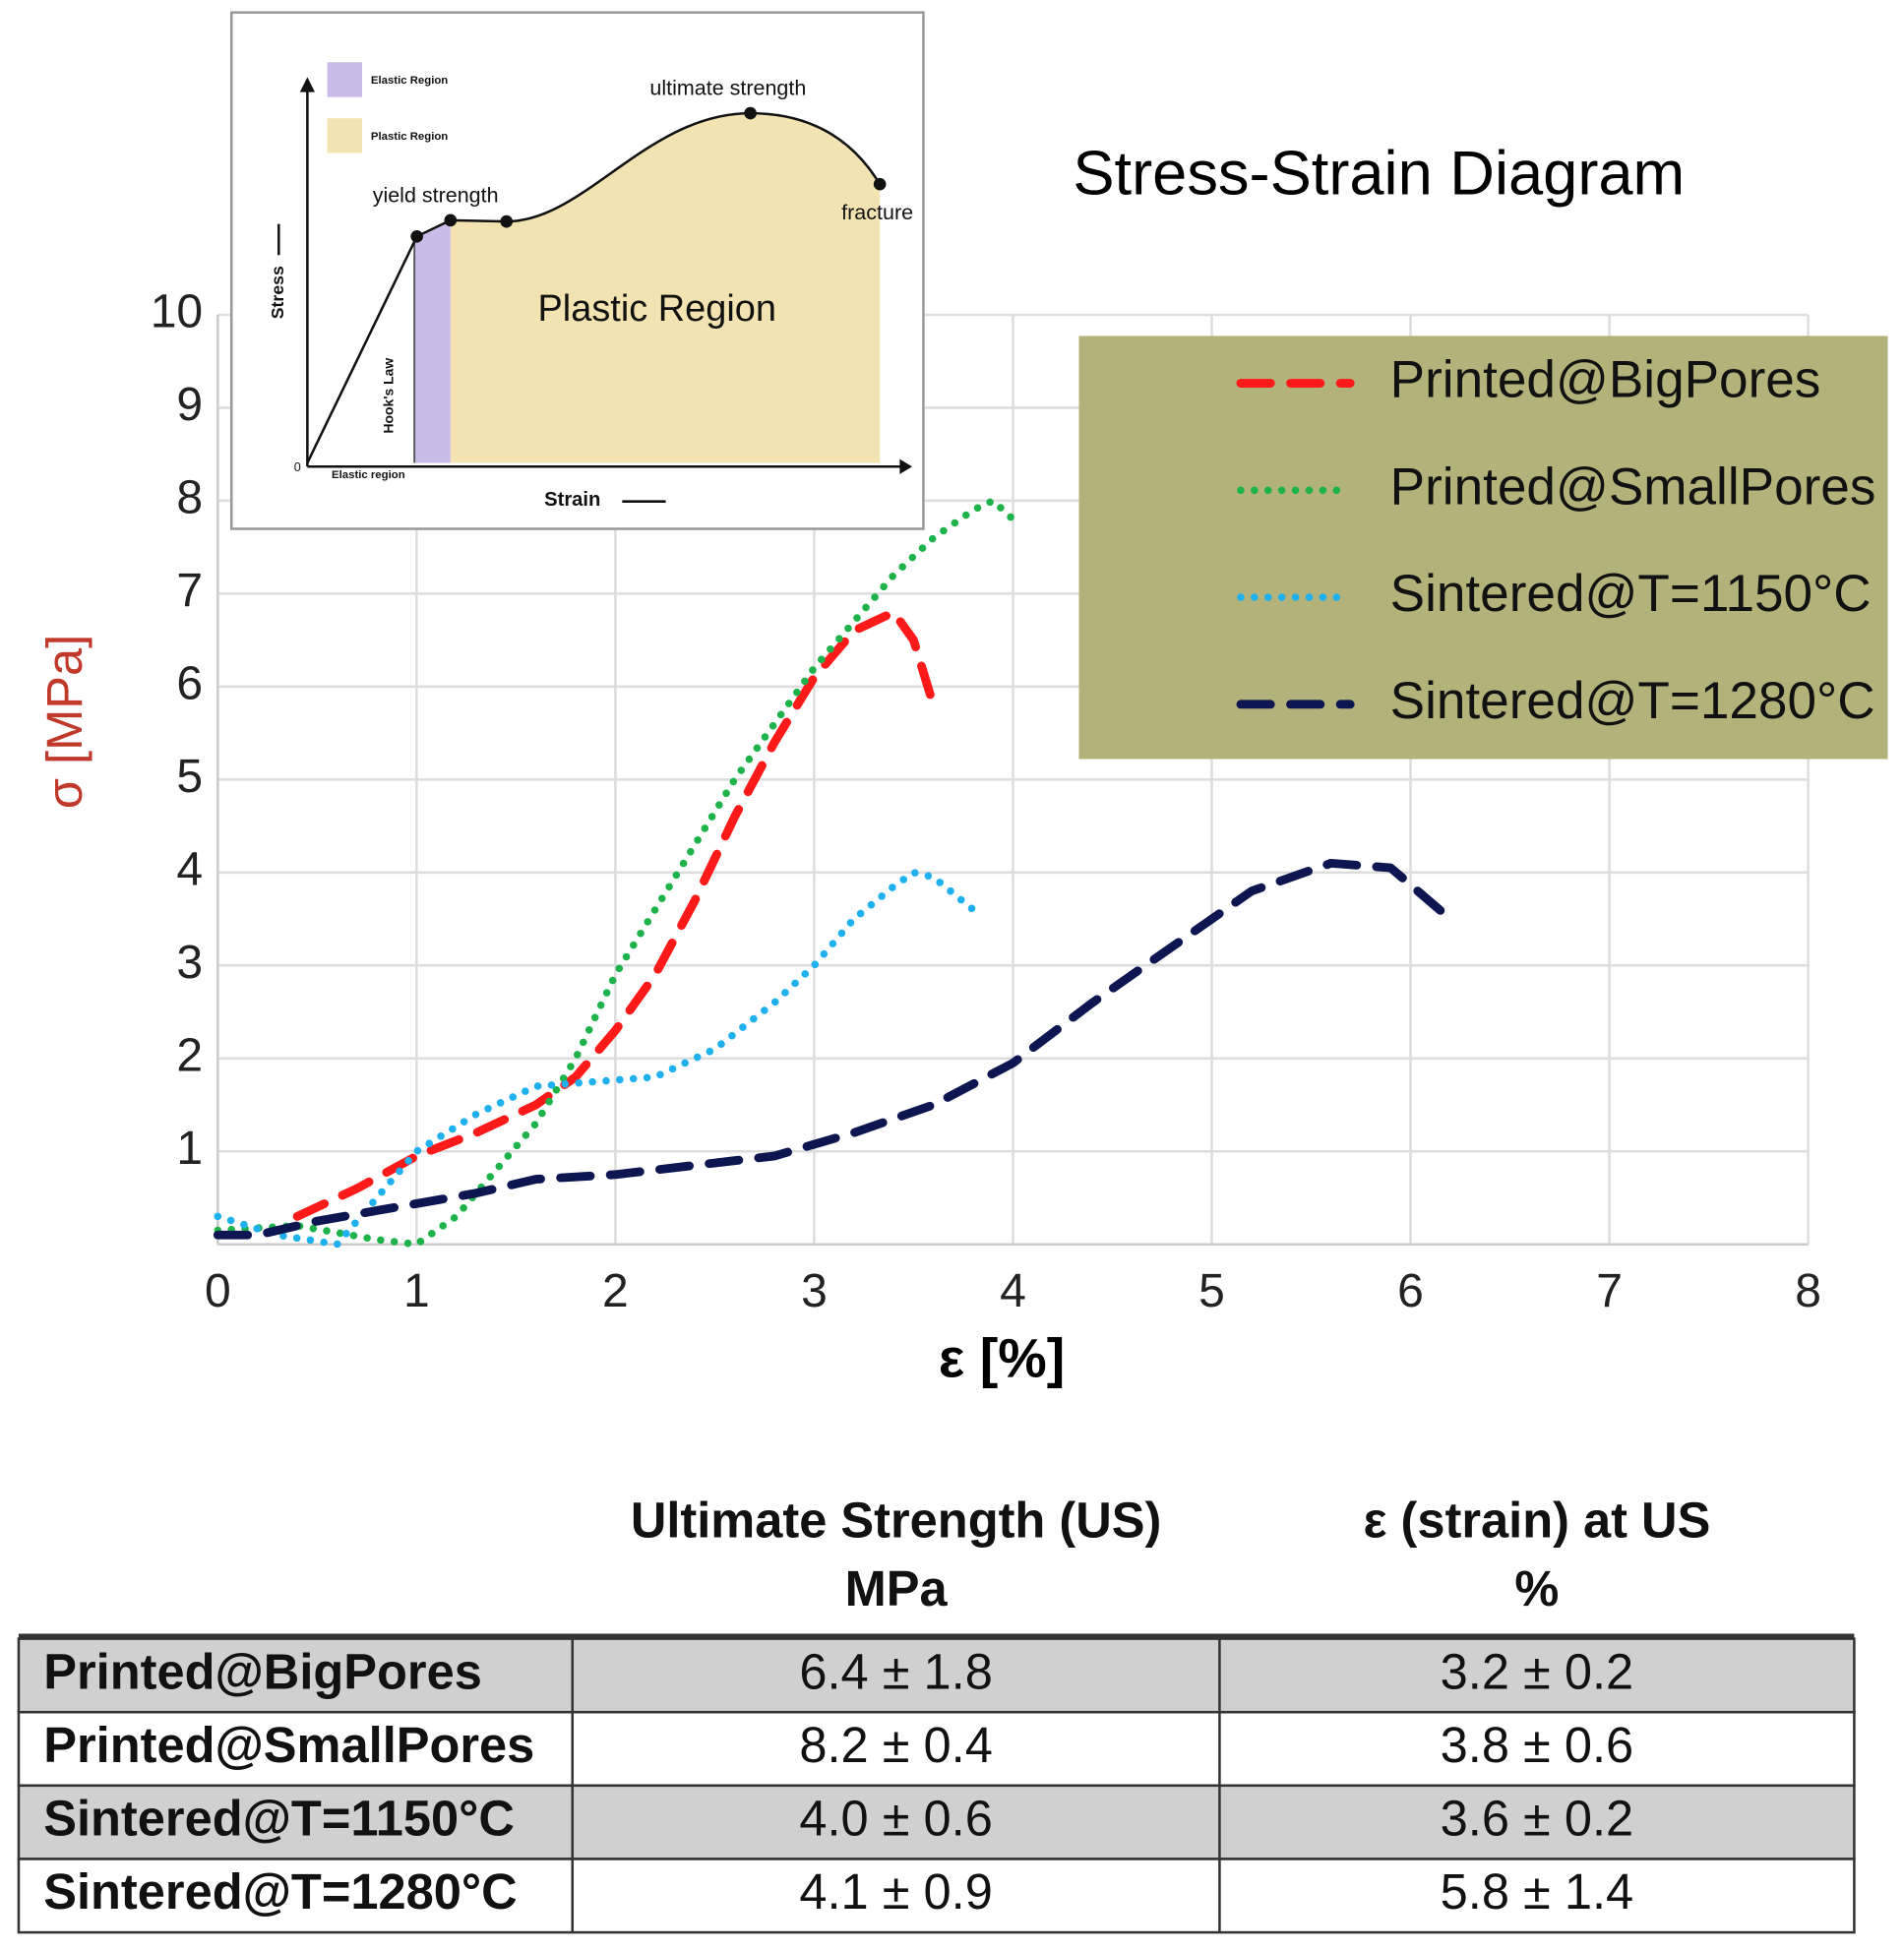  What do you see at coordinates (877, 212) in the screenshot?
I see `label: fracture` at bounding box center [877, 212].